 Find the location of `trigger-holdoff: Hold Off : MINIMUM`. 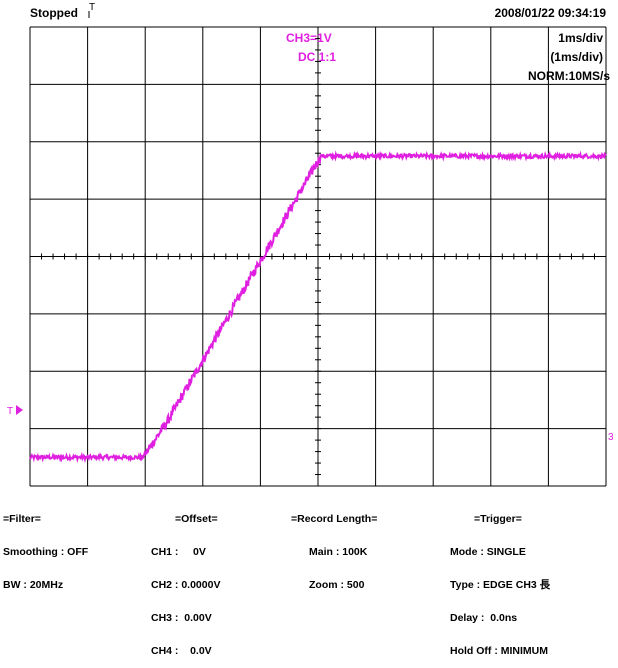

trigger-holdoff: Hold Off : MINIMUM is located at coordinates (499, 651).